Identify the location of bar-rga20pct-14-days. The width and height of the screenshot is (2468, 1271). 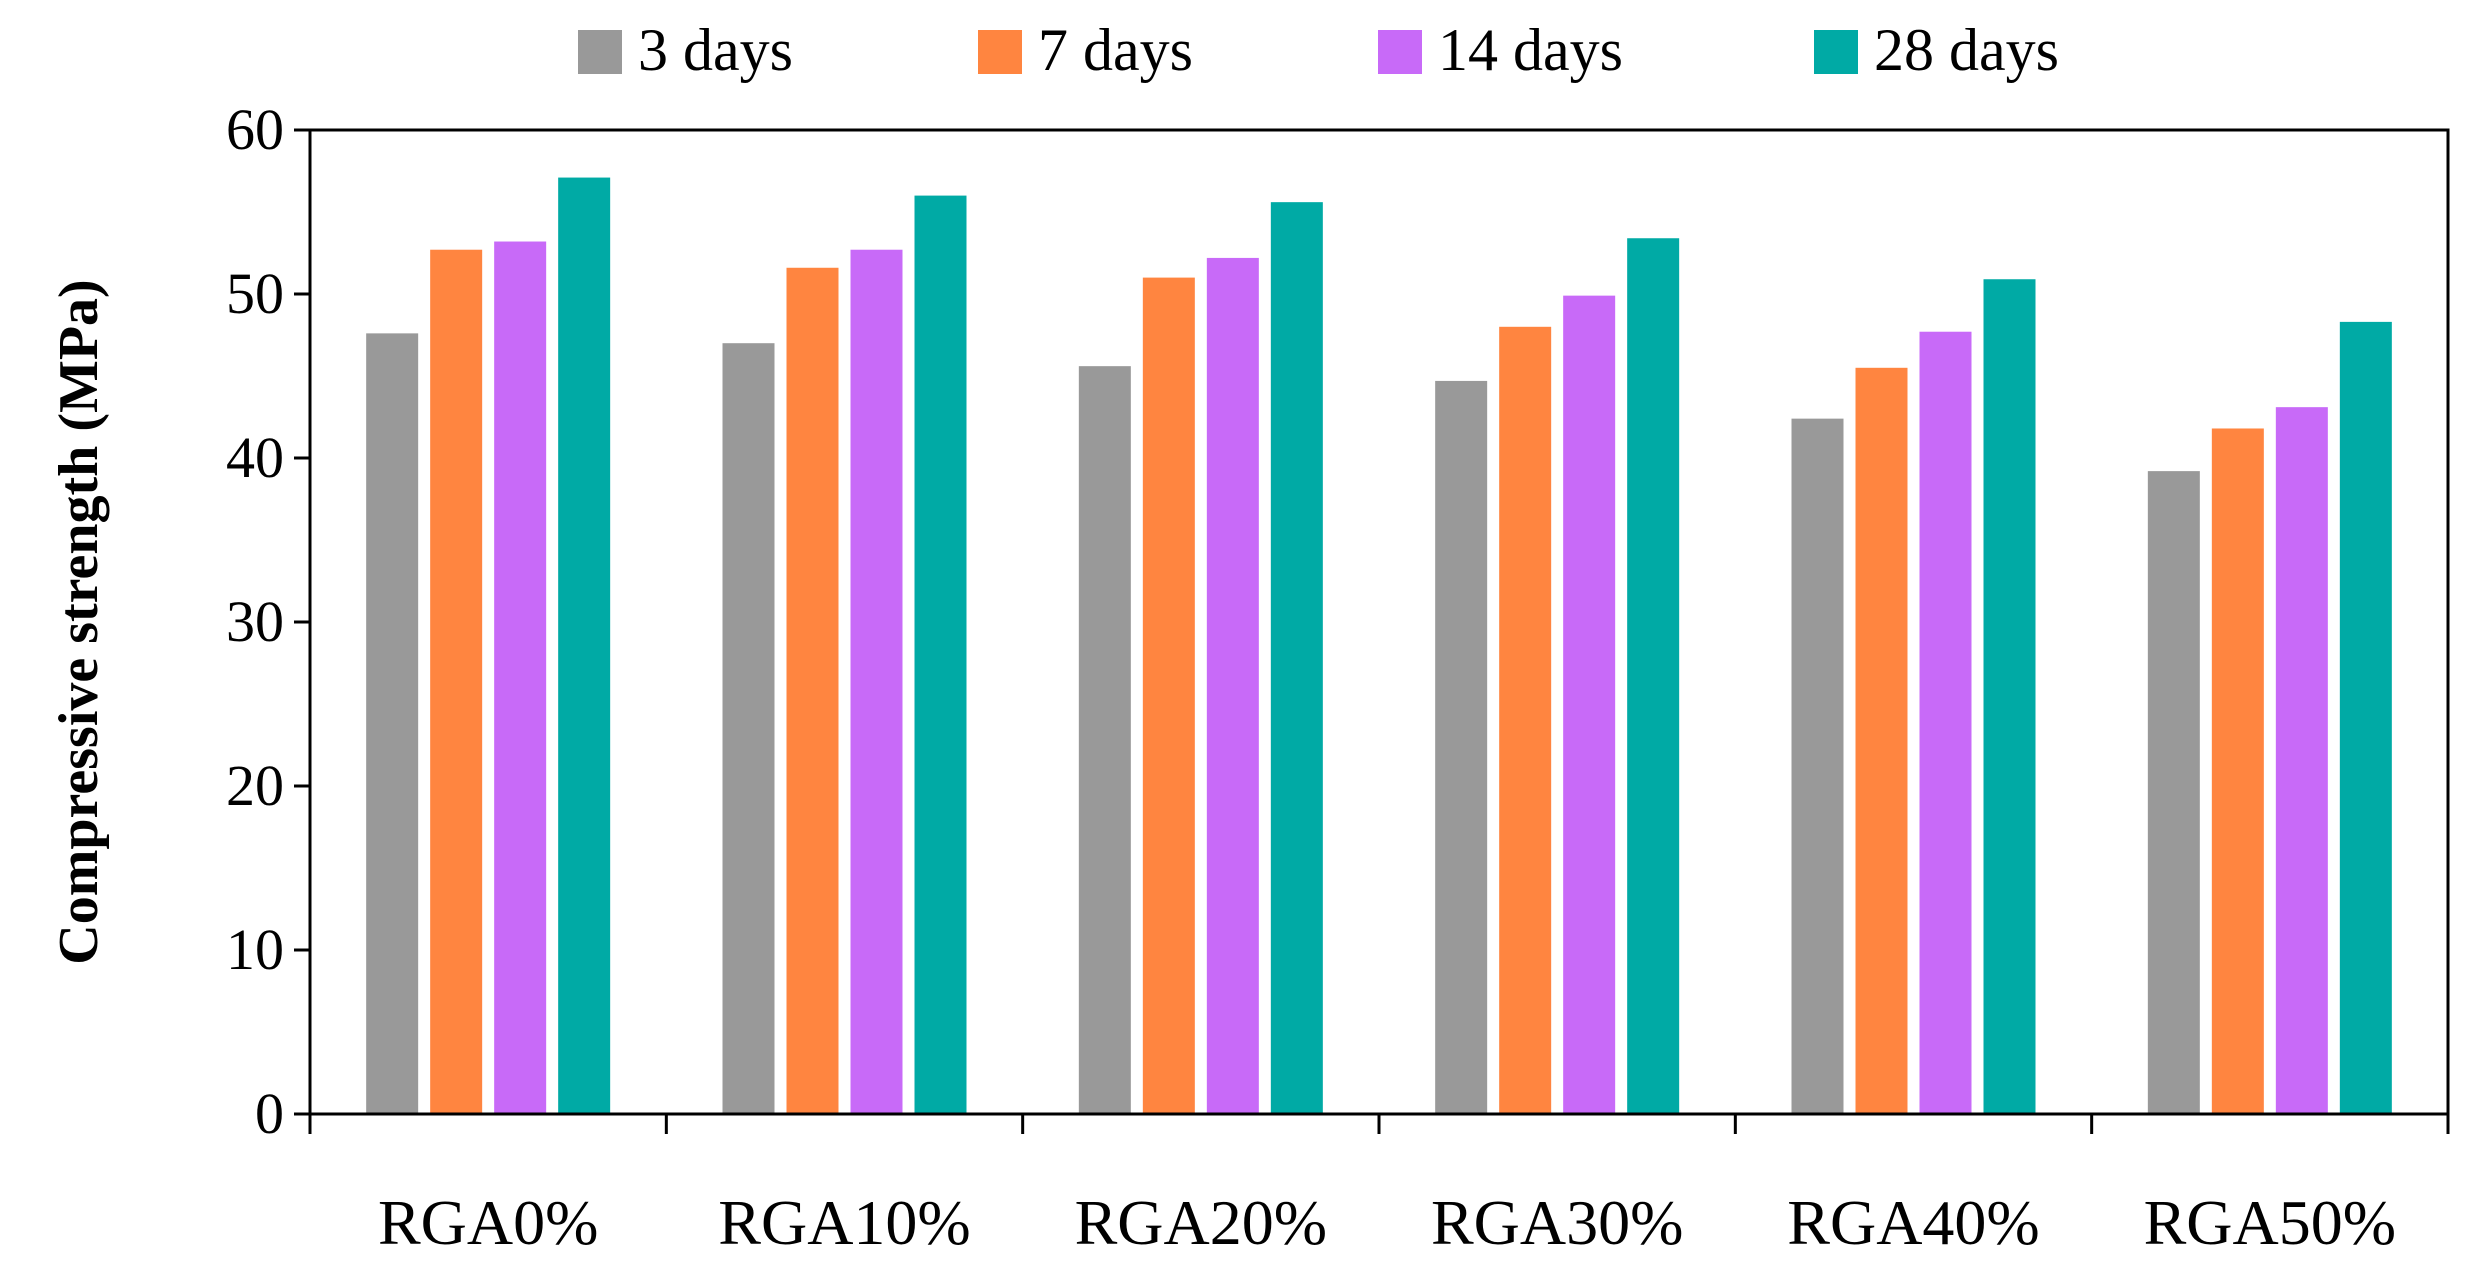
(1232, 685).